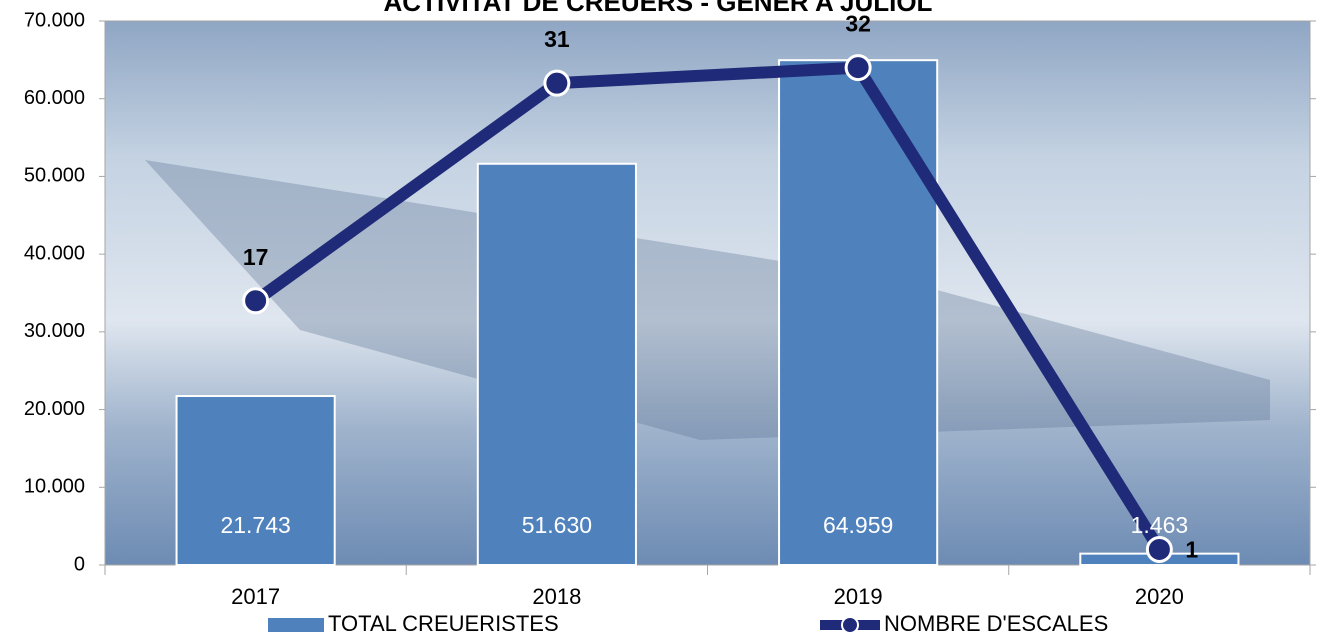  What do you see at coordinates (54, 98) in the screenshot?
I see `y-tick-label: 60.000` at bounding box center [54, 98].